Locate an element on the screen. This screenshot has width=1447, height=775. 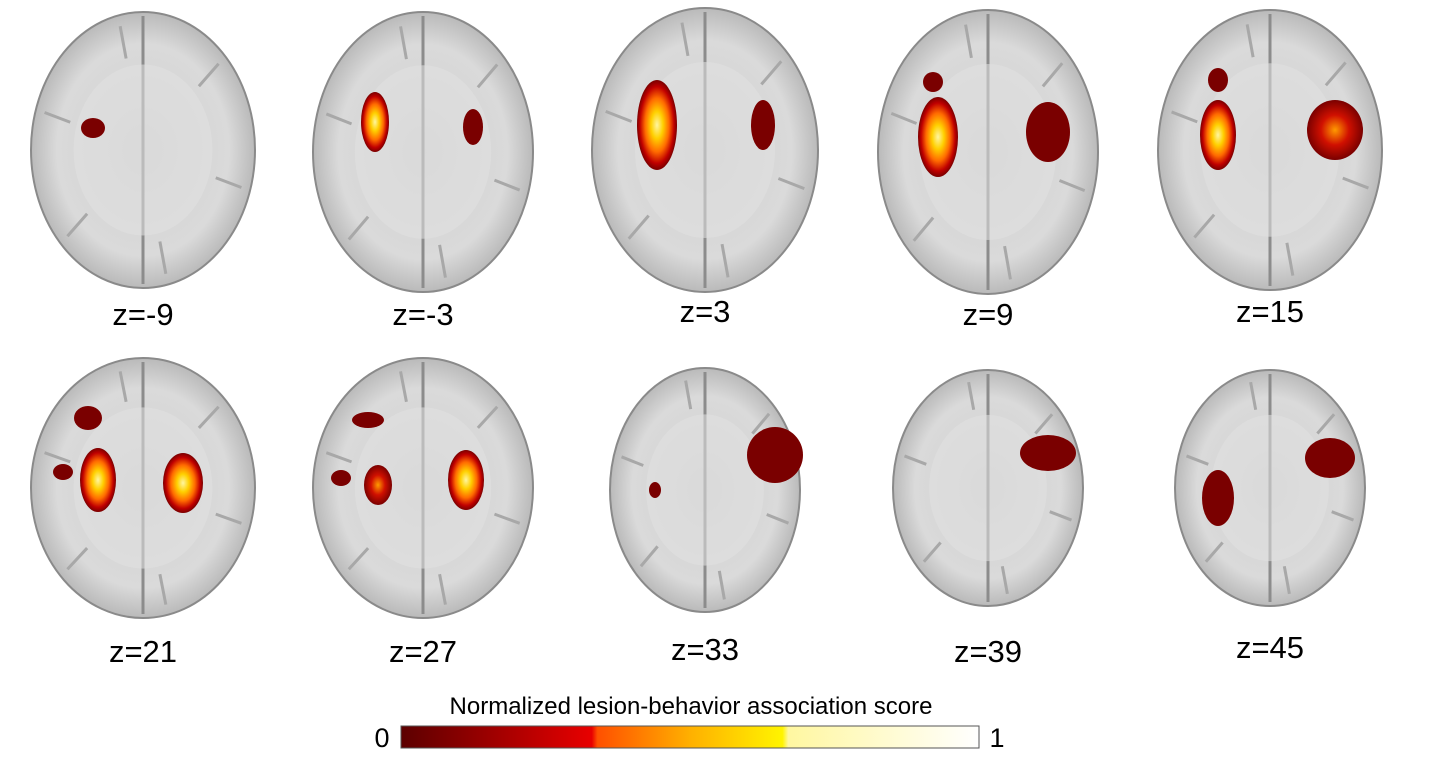
slice-label: z=39 is located at coordinates (988, 651).